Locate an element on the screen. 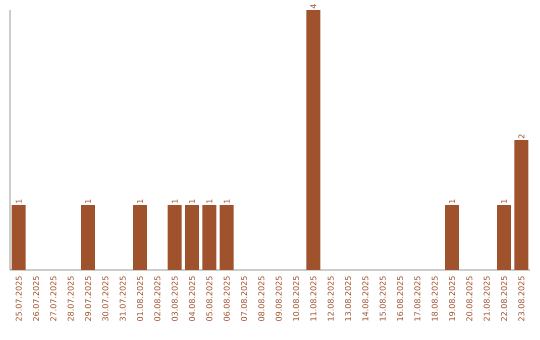 The height and width of the screenshot is (340, 540). x-tick-label: 22.08.2025 is located at coordinates (504, 298).